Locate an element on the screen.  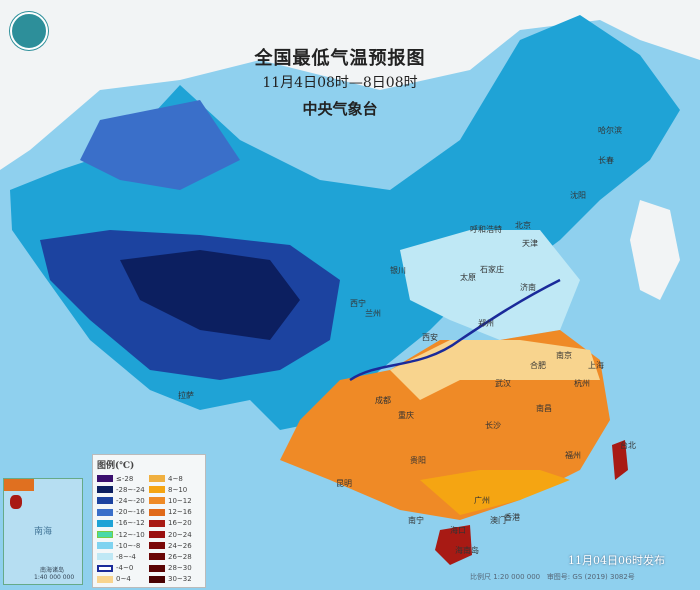
city-label: 澳门 is located at coordinates (498, 520).